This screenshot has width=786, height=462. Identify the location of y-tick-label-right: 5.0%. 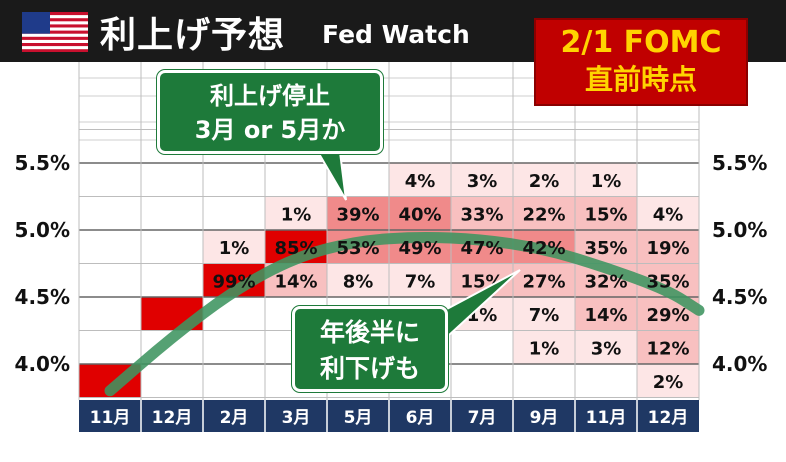
(739, 230).